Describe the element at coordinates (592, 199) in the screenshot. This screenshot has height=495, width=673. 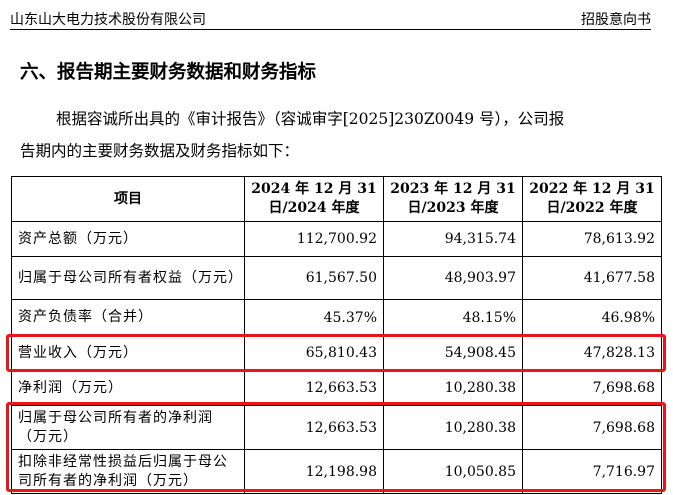
I see `header-2022: 2022 年 12 月 31 日/2022 年度` at that location.